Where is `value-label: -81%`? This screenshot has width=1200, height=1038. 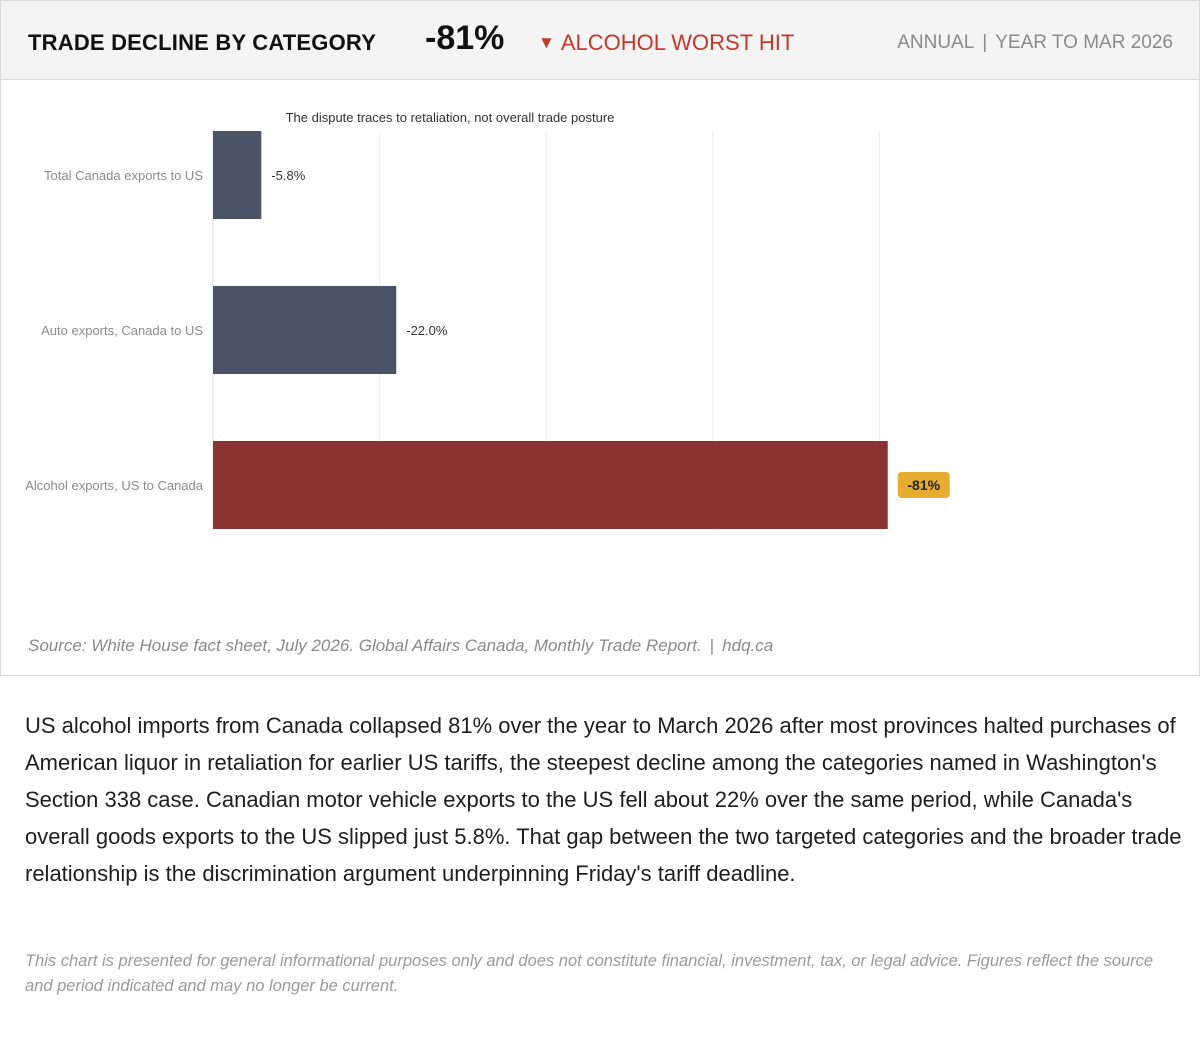
value-label: -81% is located at coordinates (923, 485).